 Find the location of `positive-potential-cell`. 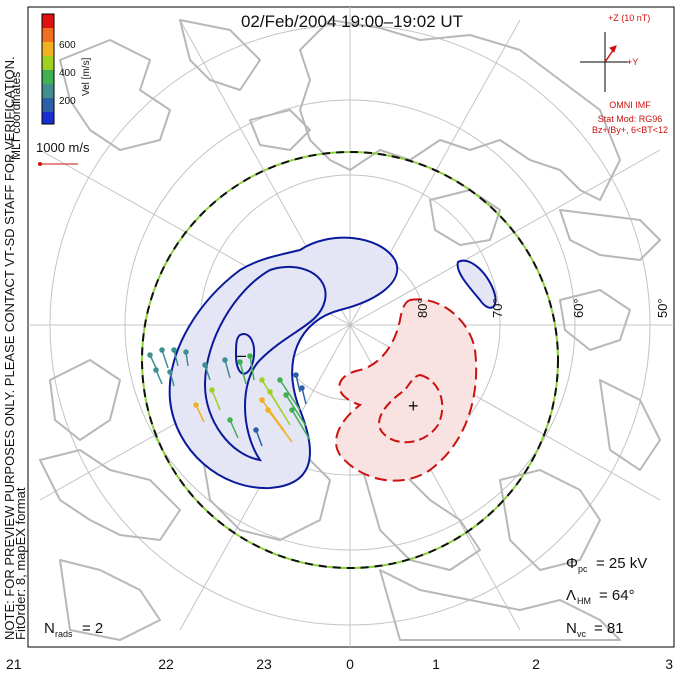

positive-potential-cell is located at coordinates (406, 390).